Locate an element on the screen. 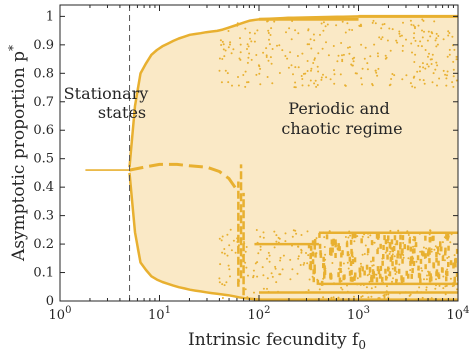  annotation-periodic-line1: Periodic and is located at coordinates (338, 108).